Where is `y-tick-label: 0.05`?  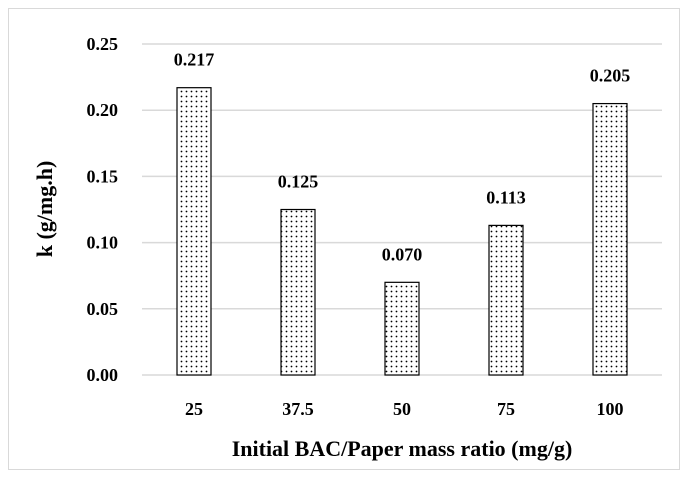
y-tick-label: 0.05 is located at coordinates (103, 309).